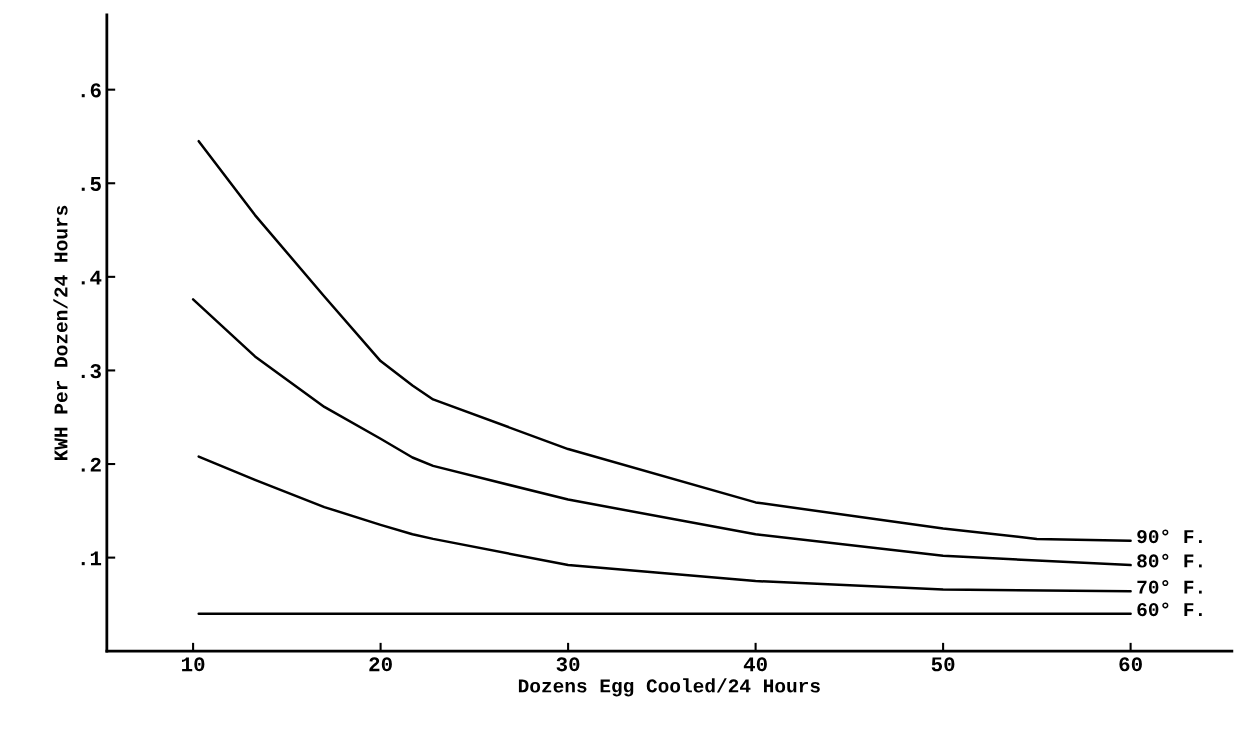 This screenshot has width=1257, height=740. I want to click on y-tick-label: .3, so click(91, 371).